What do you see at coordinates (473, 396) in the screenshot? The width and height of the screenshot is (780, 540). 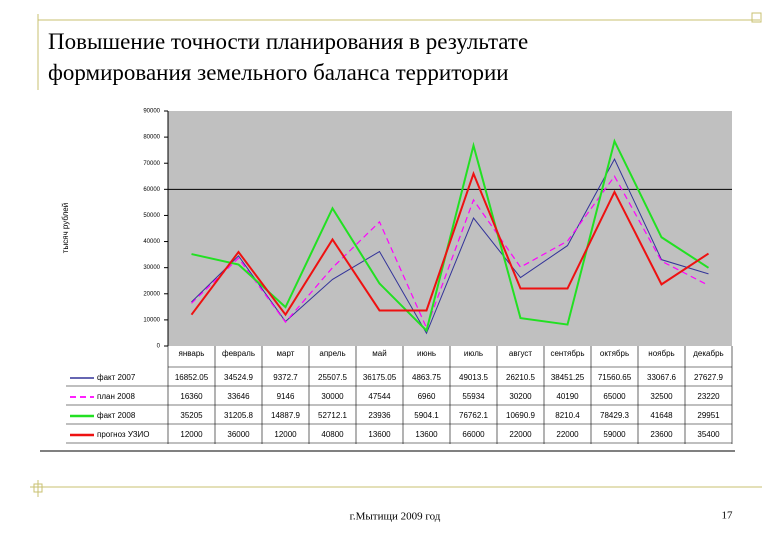 I see `table-value: 55934` at bounding box center [473, 396].